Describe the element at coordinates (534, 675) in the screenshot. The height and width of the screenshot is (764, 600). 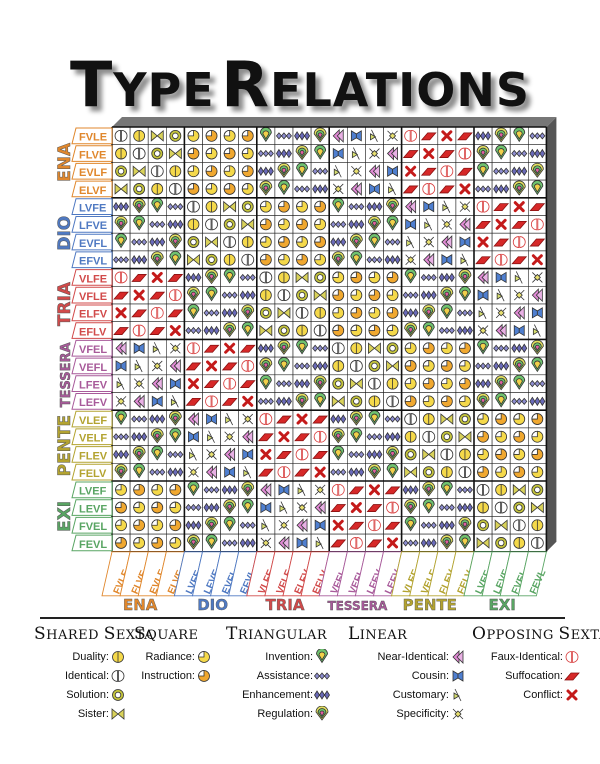
I see `legend-item-label: Suffocation:` at that location.